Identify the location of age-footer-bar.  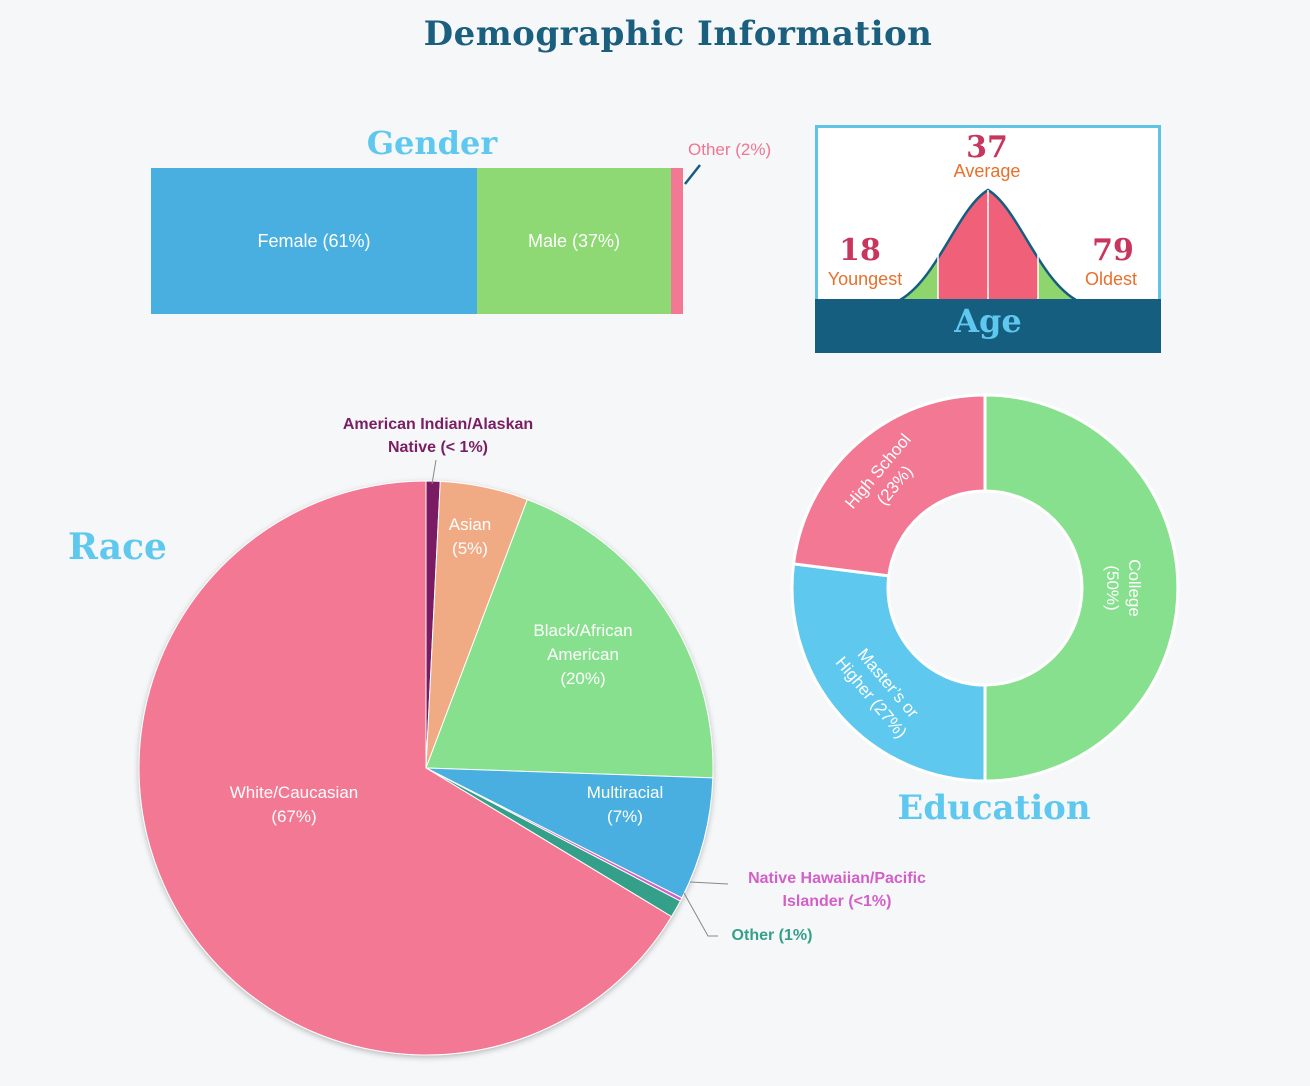
(988, 326).